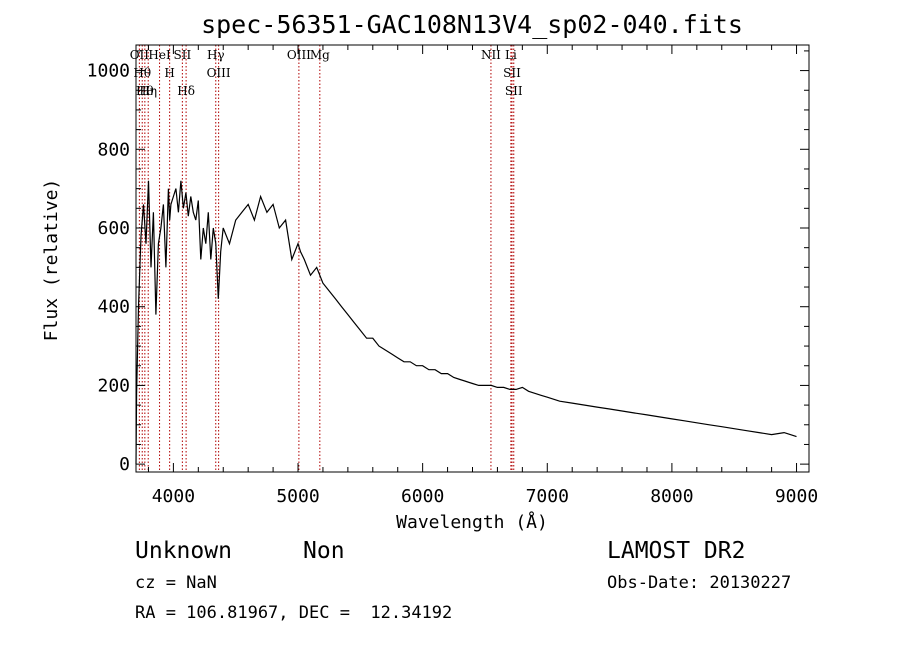 The width and height of the screenshot is (900, 649). What do you see at coordinates (186, 91) in the screenshot?
I see `emission-line-label: Hδ` at bounding box center [186, 91].